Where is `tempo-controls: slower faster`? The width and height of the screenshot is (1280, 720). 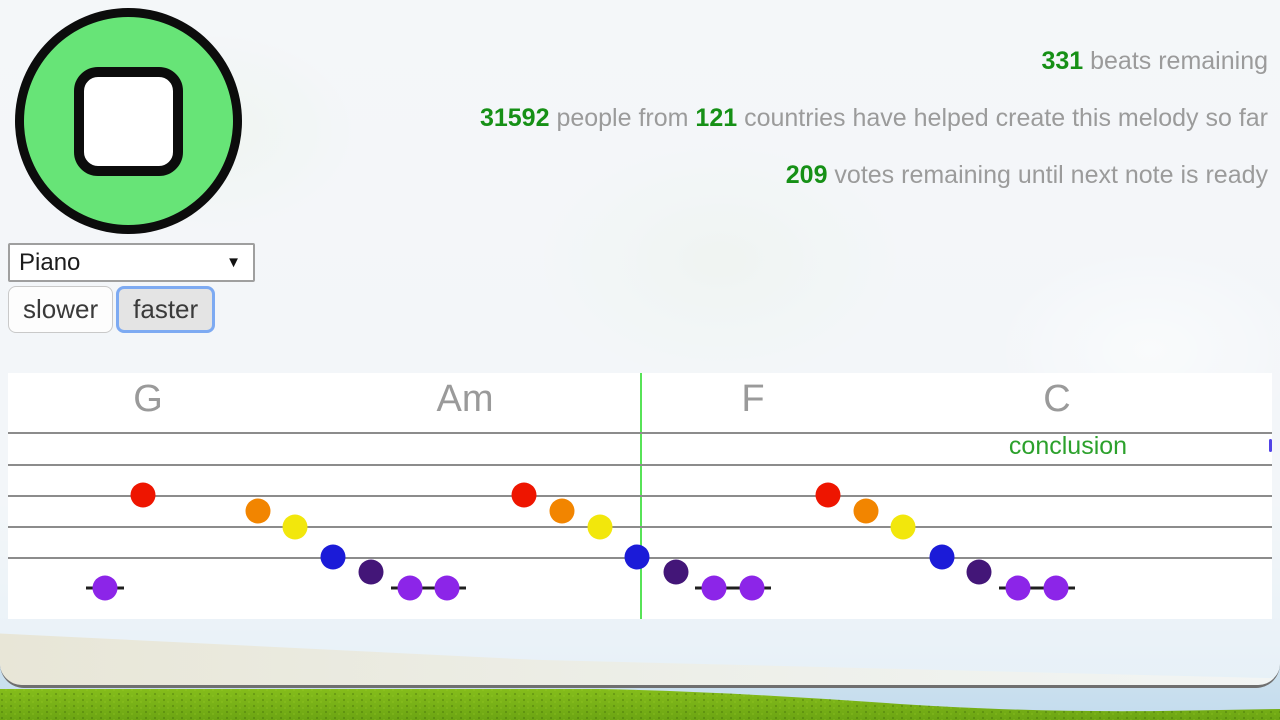 tempo-controls: slower faster is located at coordinates (112, 309).